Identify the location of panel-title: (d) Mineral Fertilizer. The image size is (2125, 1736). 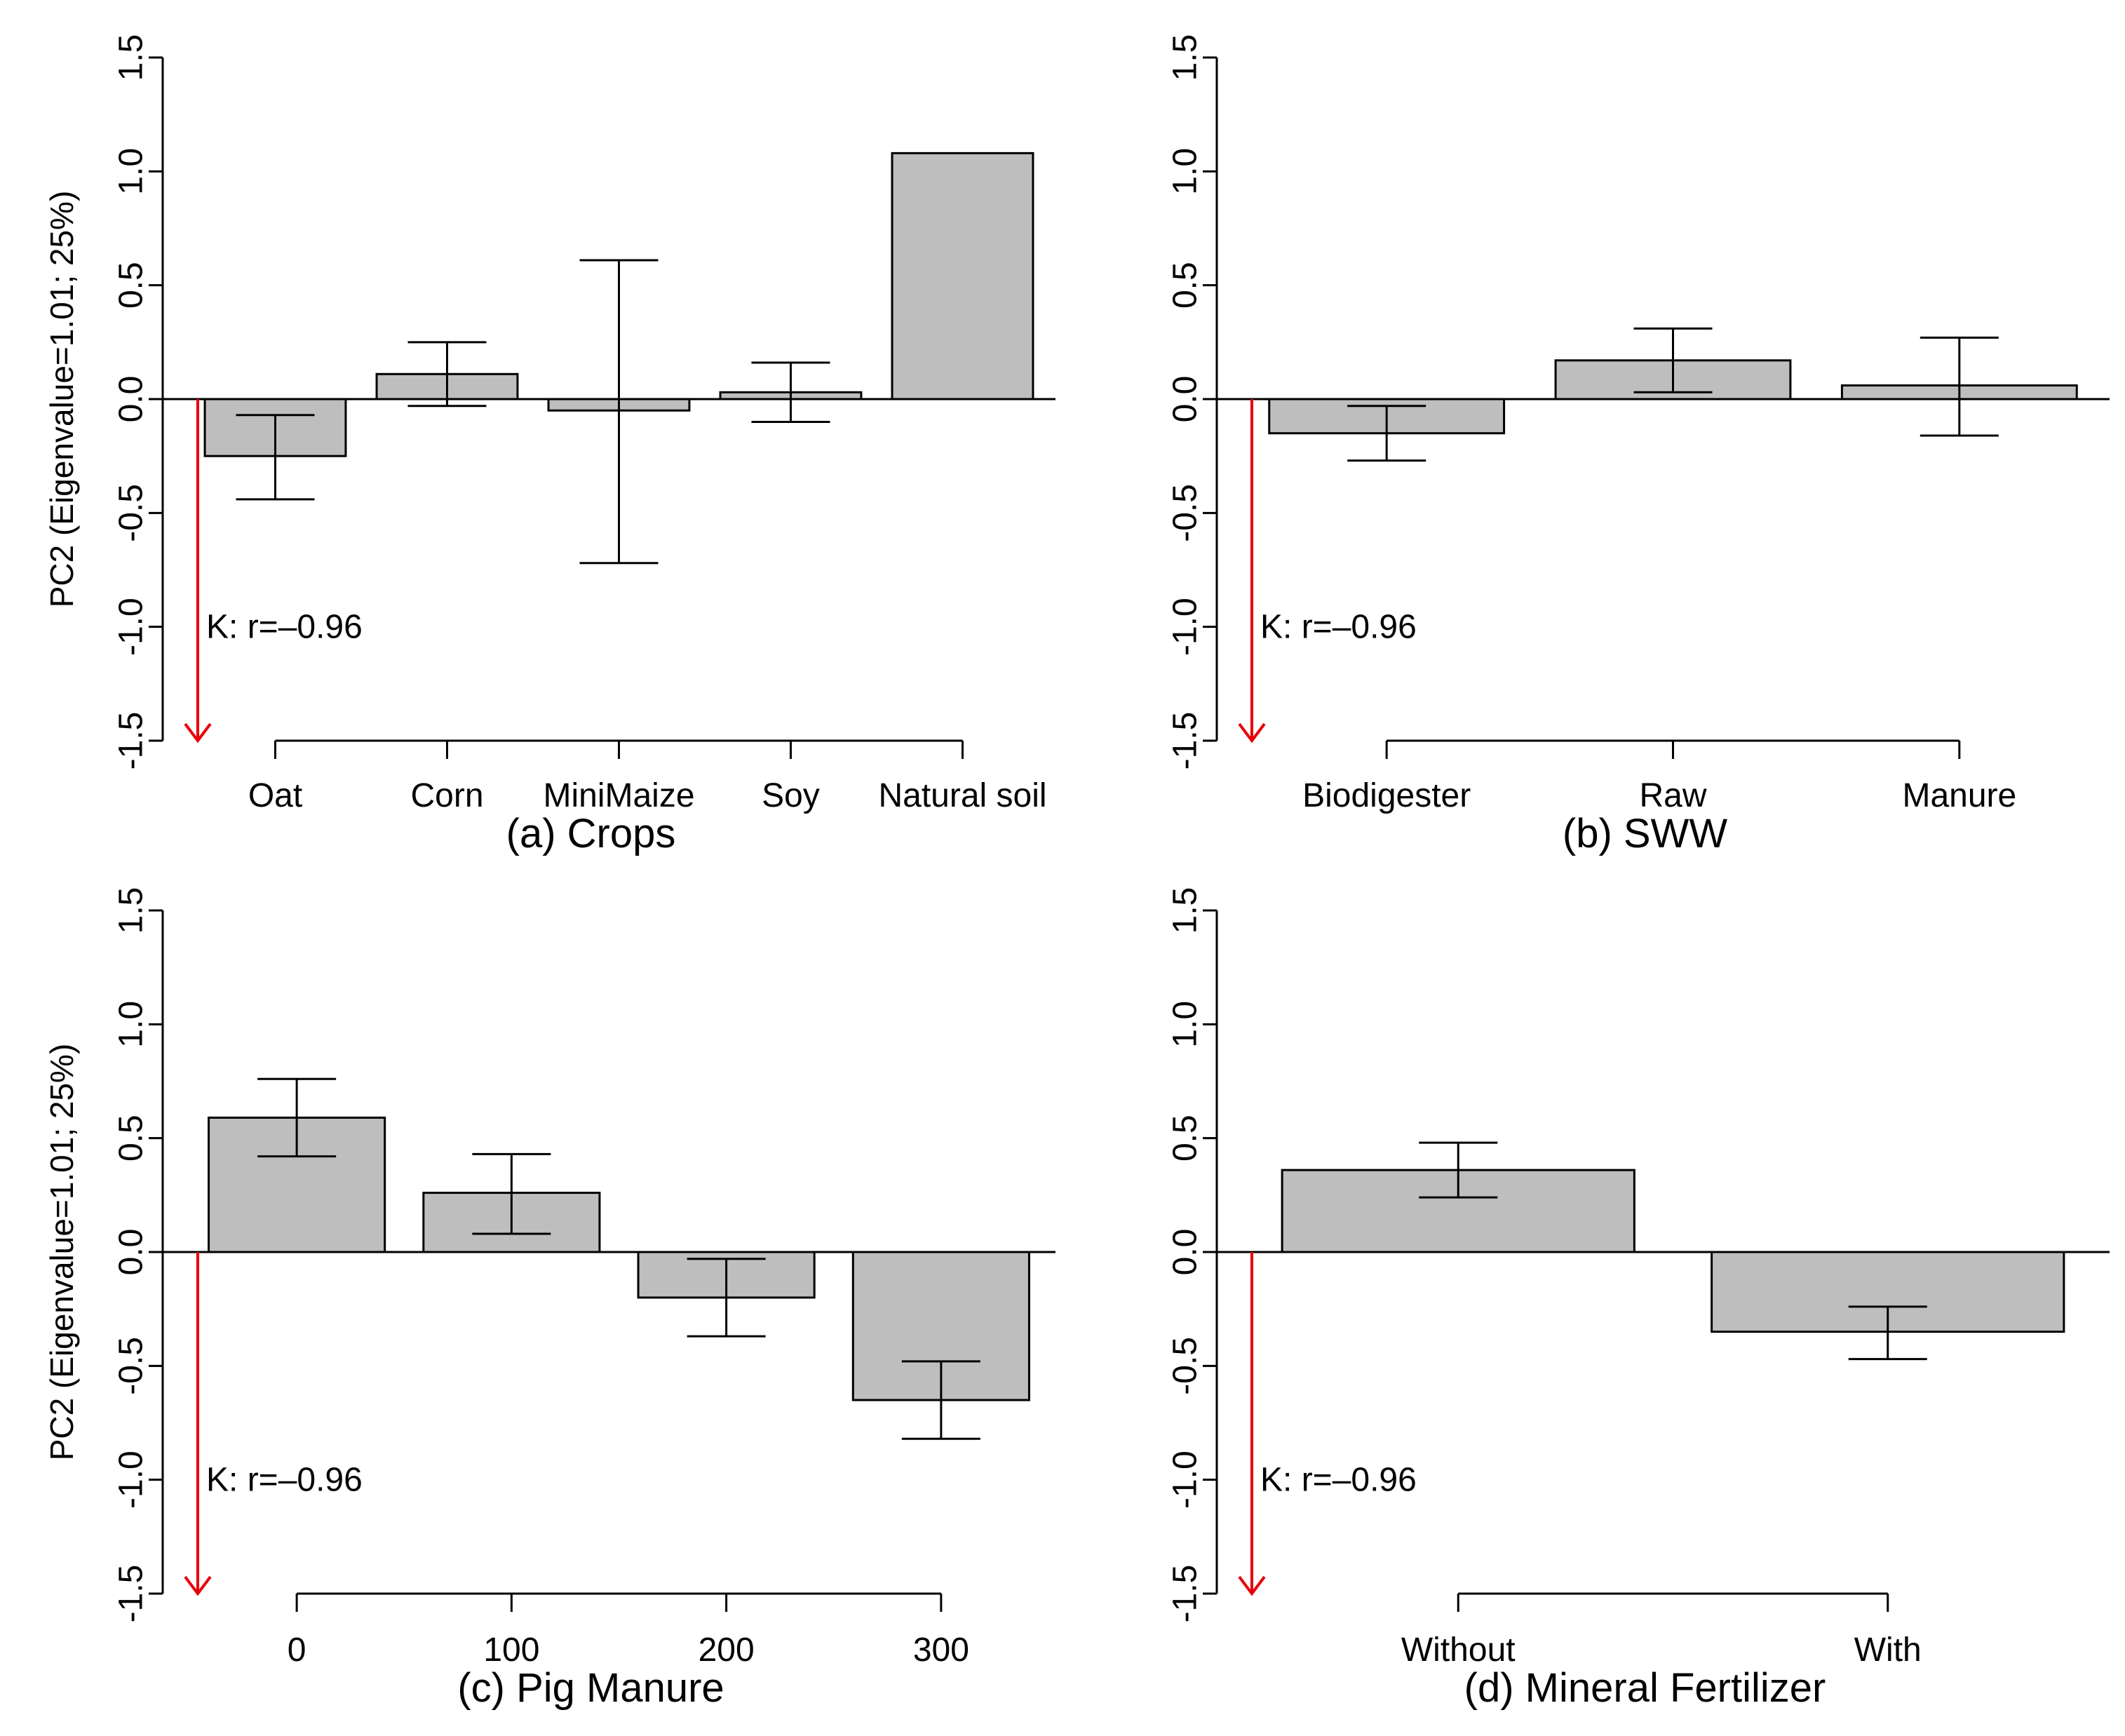
(1645, 1688).